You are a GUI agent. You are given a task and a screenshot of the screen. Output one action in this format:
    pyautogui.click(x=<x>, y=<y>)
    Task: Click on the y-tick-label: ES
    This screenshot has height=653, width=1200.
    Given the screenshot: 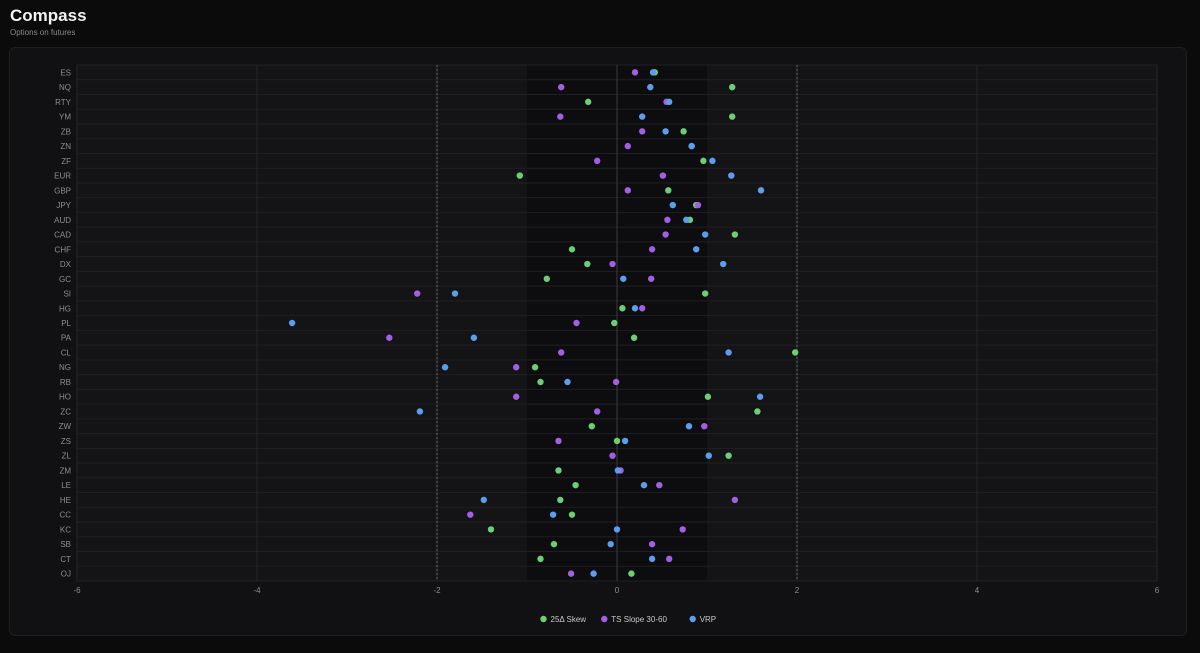 What is the action you would take?
    pyautogui.click(x=65, y=72)
    